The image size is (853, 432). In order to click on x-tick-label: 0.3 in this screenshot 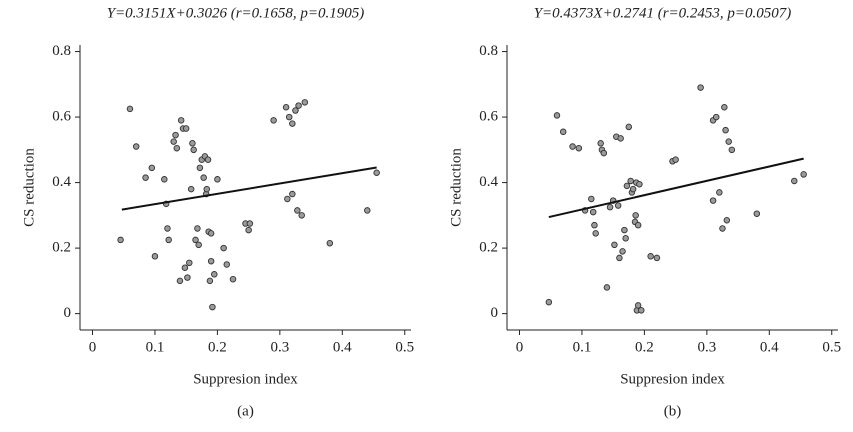, I will do `click(279, 347)`.